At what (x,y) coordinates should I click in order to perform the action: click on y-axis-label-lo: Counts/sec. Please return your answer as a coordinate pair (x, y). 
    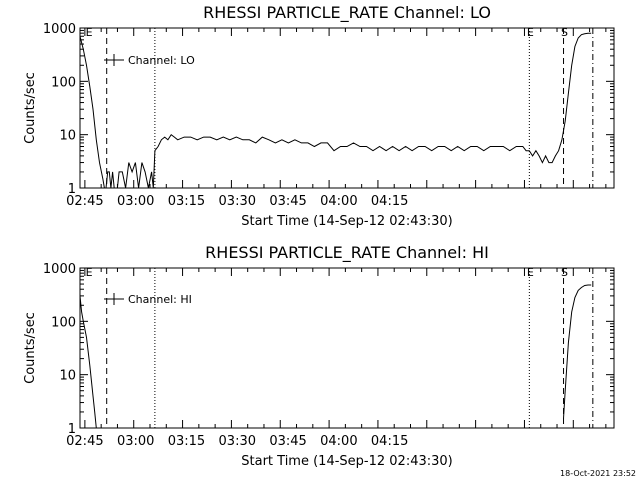
    Looking at the image, I should click on (30, 108).